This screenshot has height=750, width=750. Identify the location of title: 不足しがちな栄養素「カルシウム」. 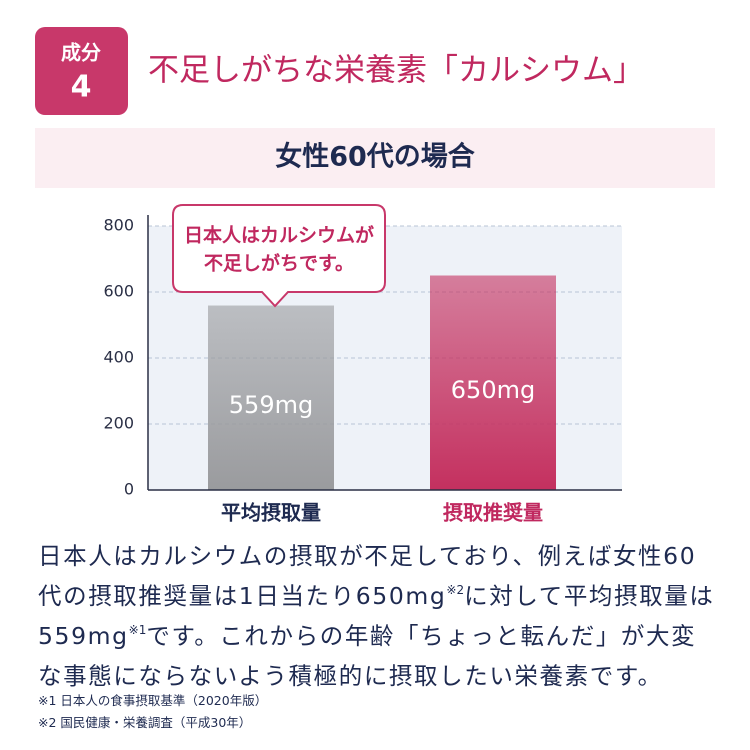
(396, 71).